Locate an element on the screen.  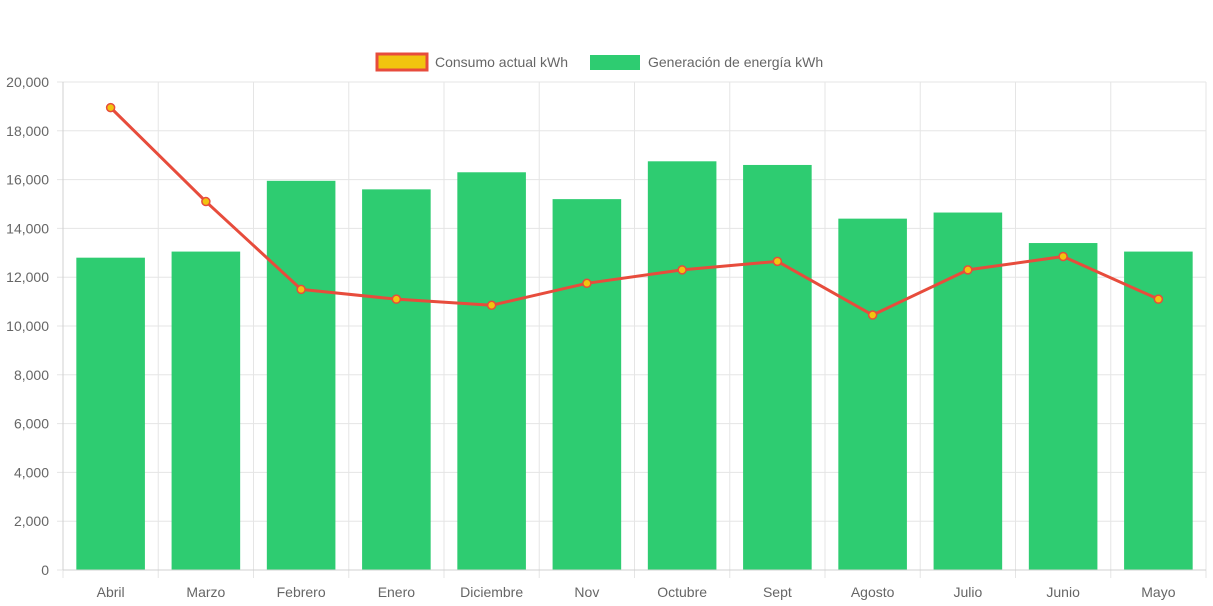
x-tick-label: Julio is located at coordinates (967, 592).